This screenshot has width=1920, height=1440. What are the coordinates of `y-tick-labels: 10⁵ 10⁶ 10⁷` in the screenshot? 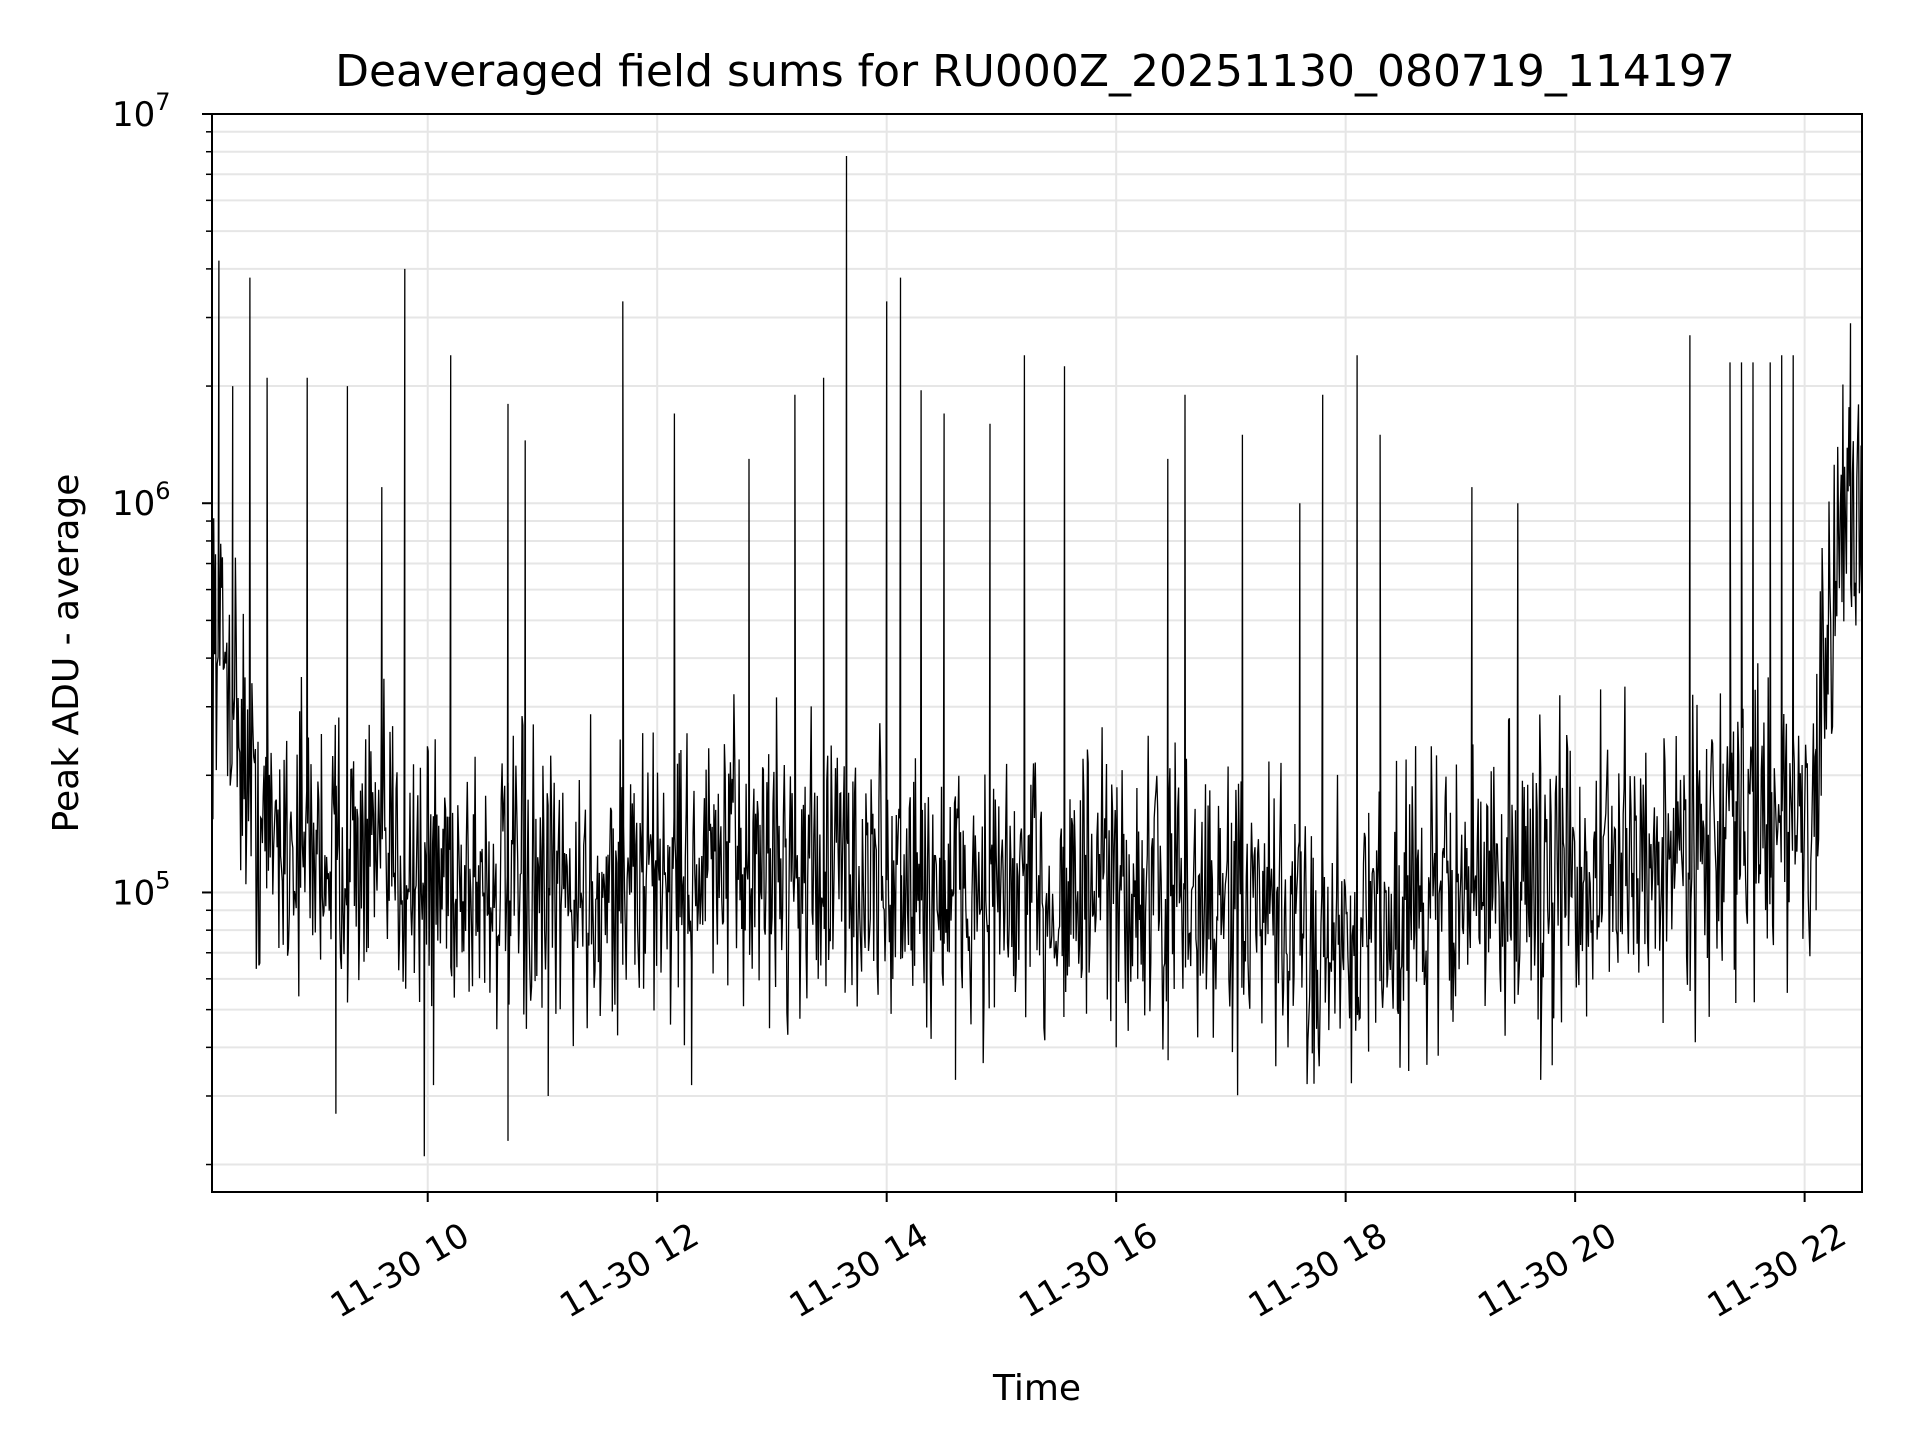 It's located at (141, 500).